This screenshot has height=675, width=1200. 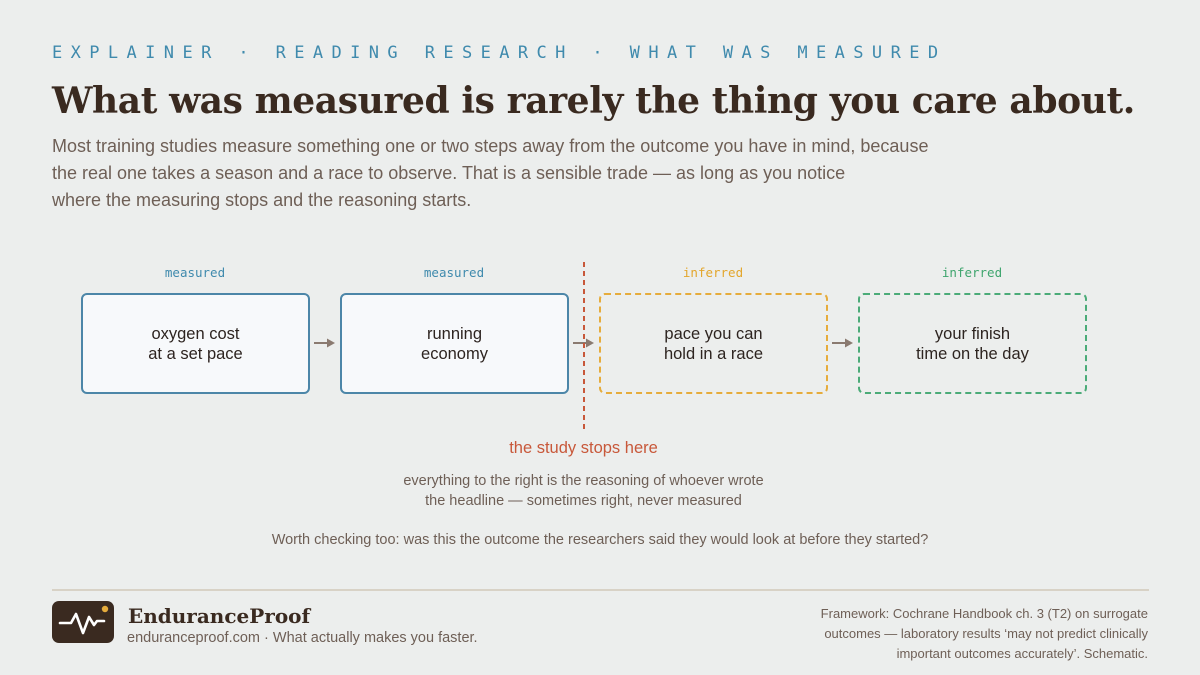 I want to click on footer-divider, so click(x=600, y=590).